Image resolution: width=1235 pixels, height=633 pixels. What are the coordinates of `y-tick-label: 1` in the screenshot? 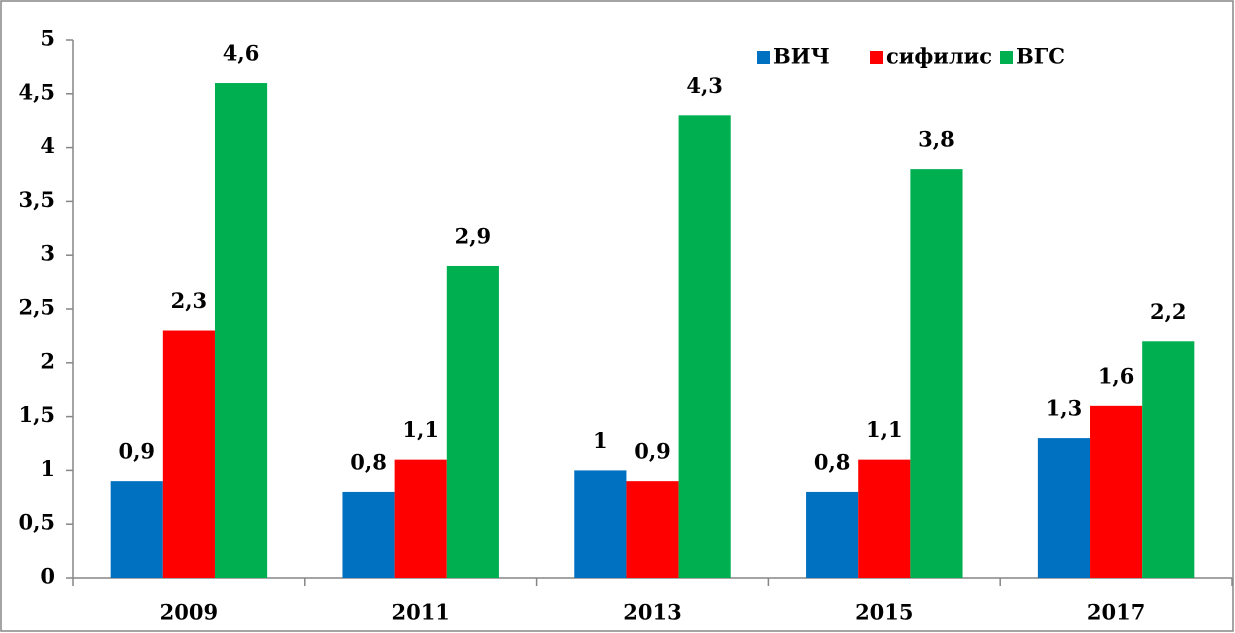 It's located at (47, 468).